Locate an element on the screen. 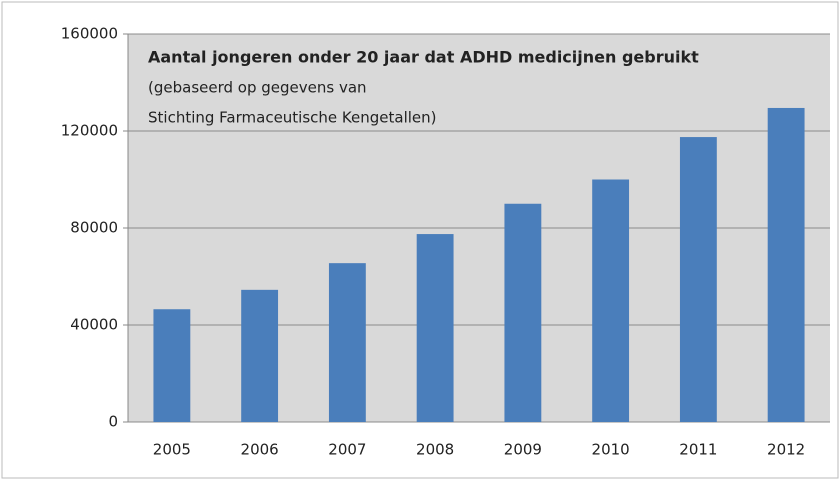  y-tick-label: 80000 is located at coordinates (94, 228).